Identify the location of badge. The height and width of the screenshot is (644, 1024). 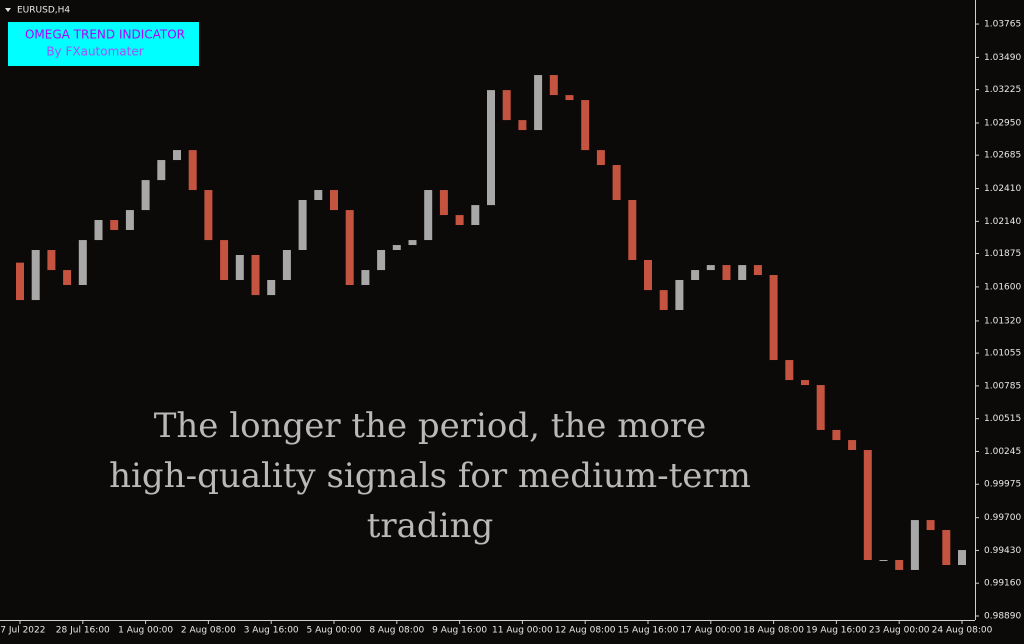
(103, 44).